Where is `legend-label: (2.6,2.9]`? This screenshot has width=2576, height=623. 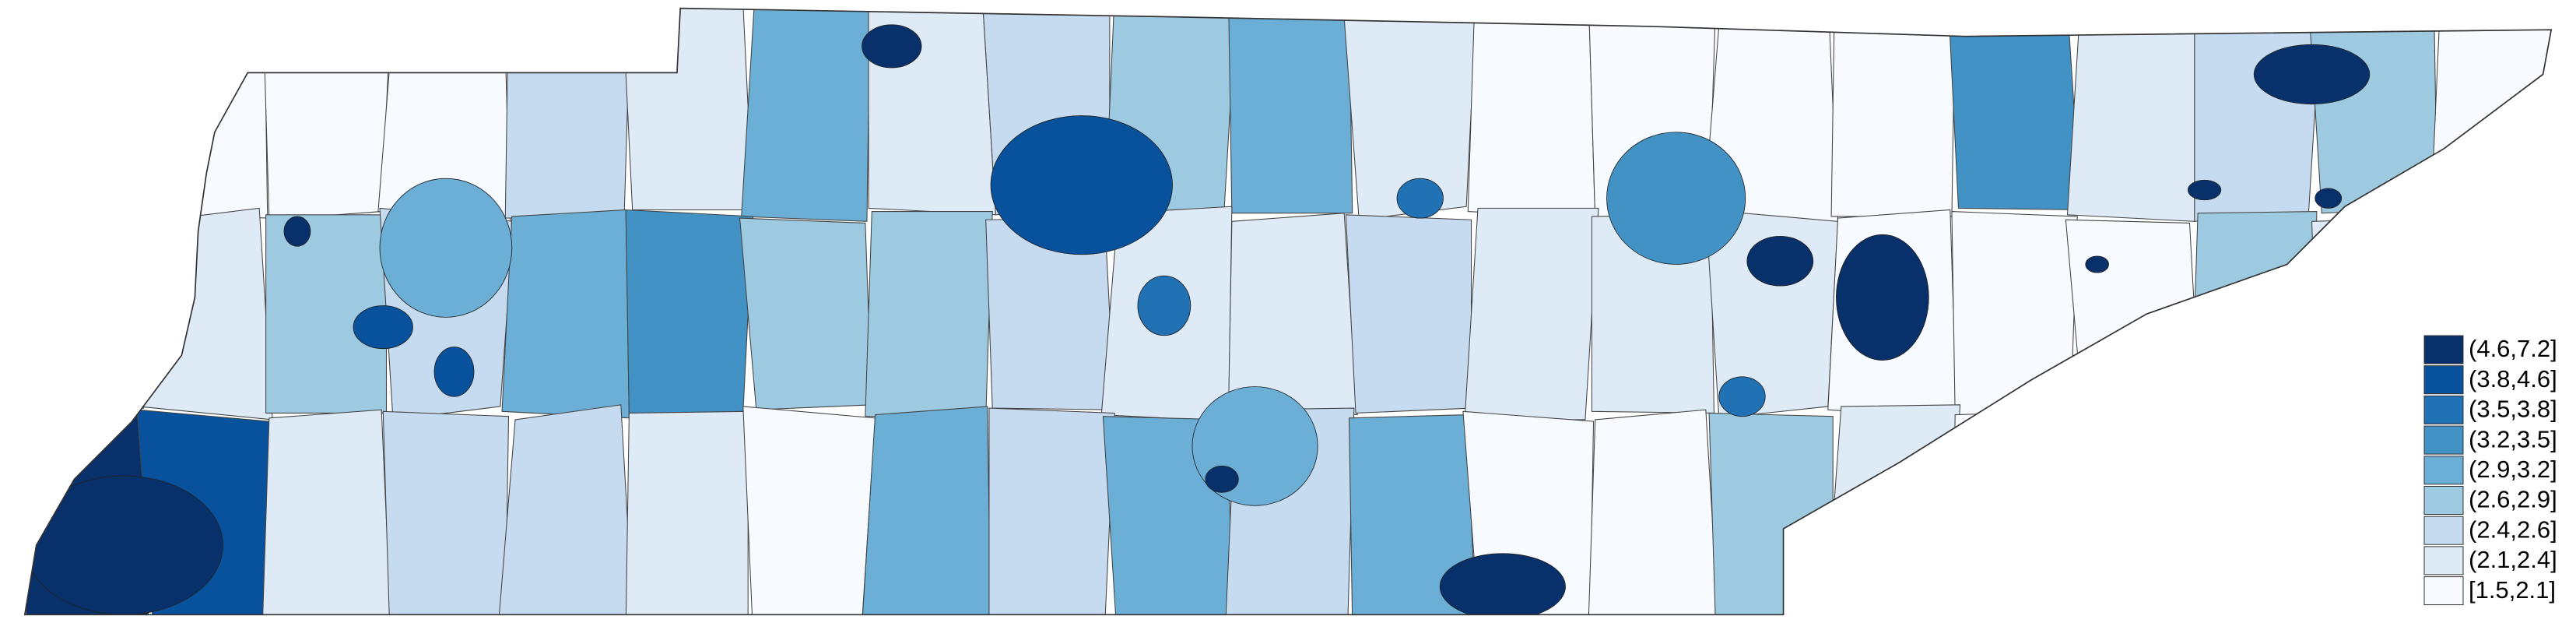
legend-label: (2.6,2.9] is located at coordinates (2513, 499).